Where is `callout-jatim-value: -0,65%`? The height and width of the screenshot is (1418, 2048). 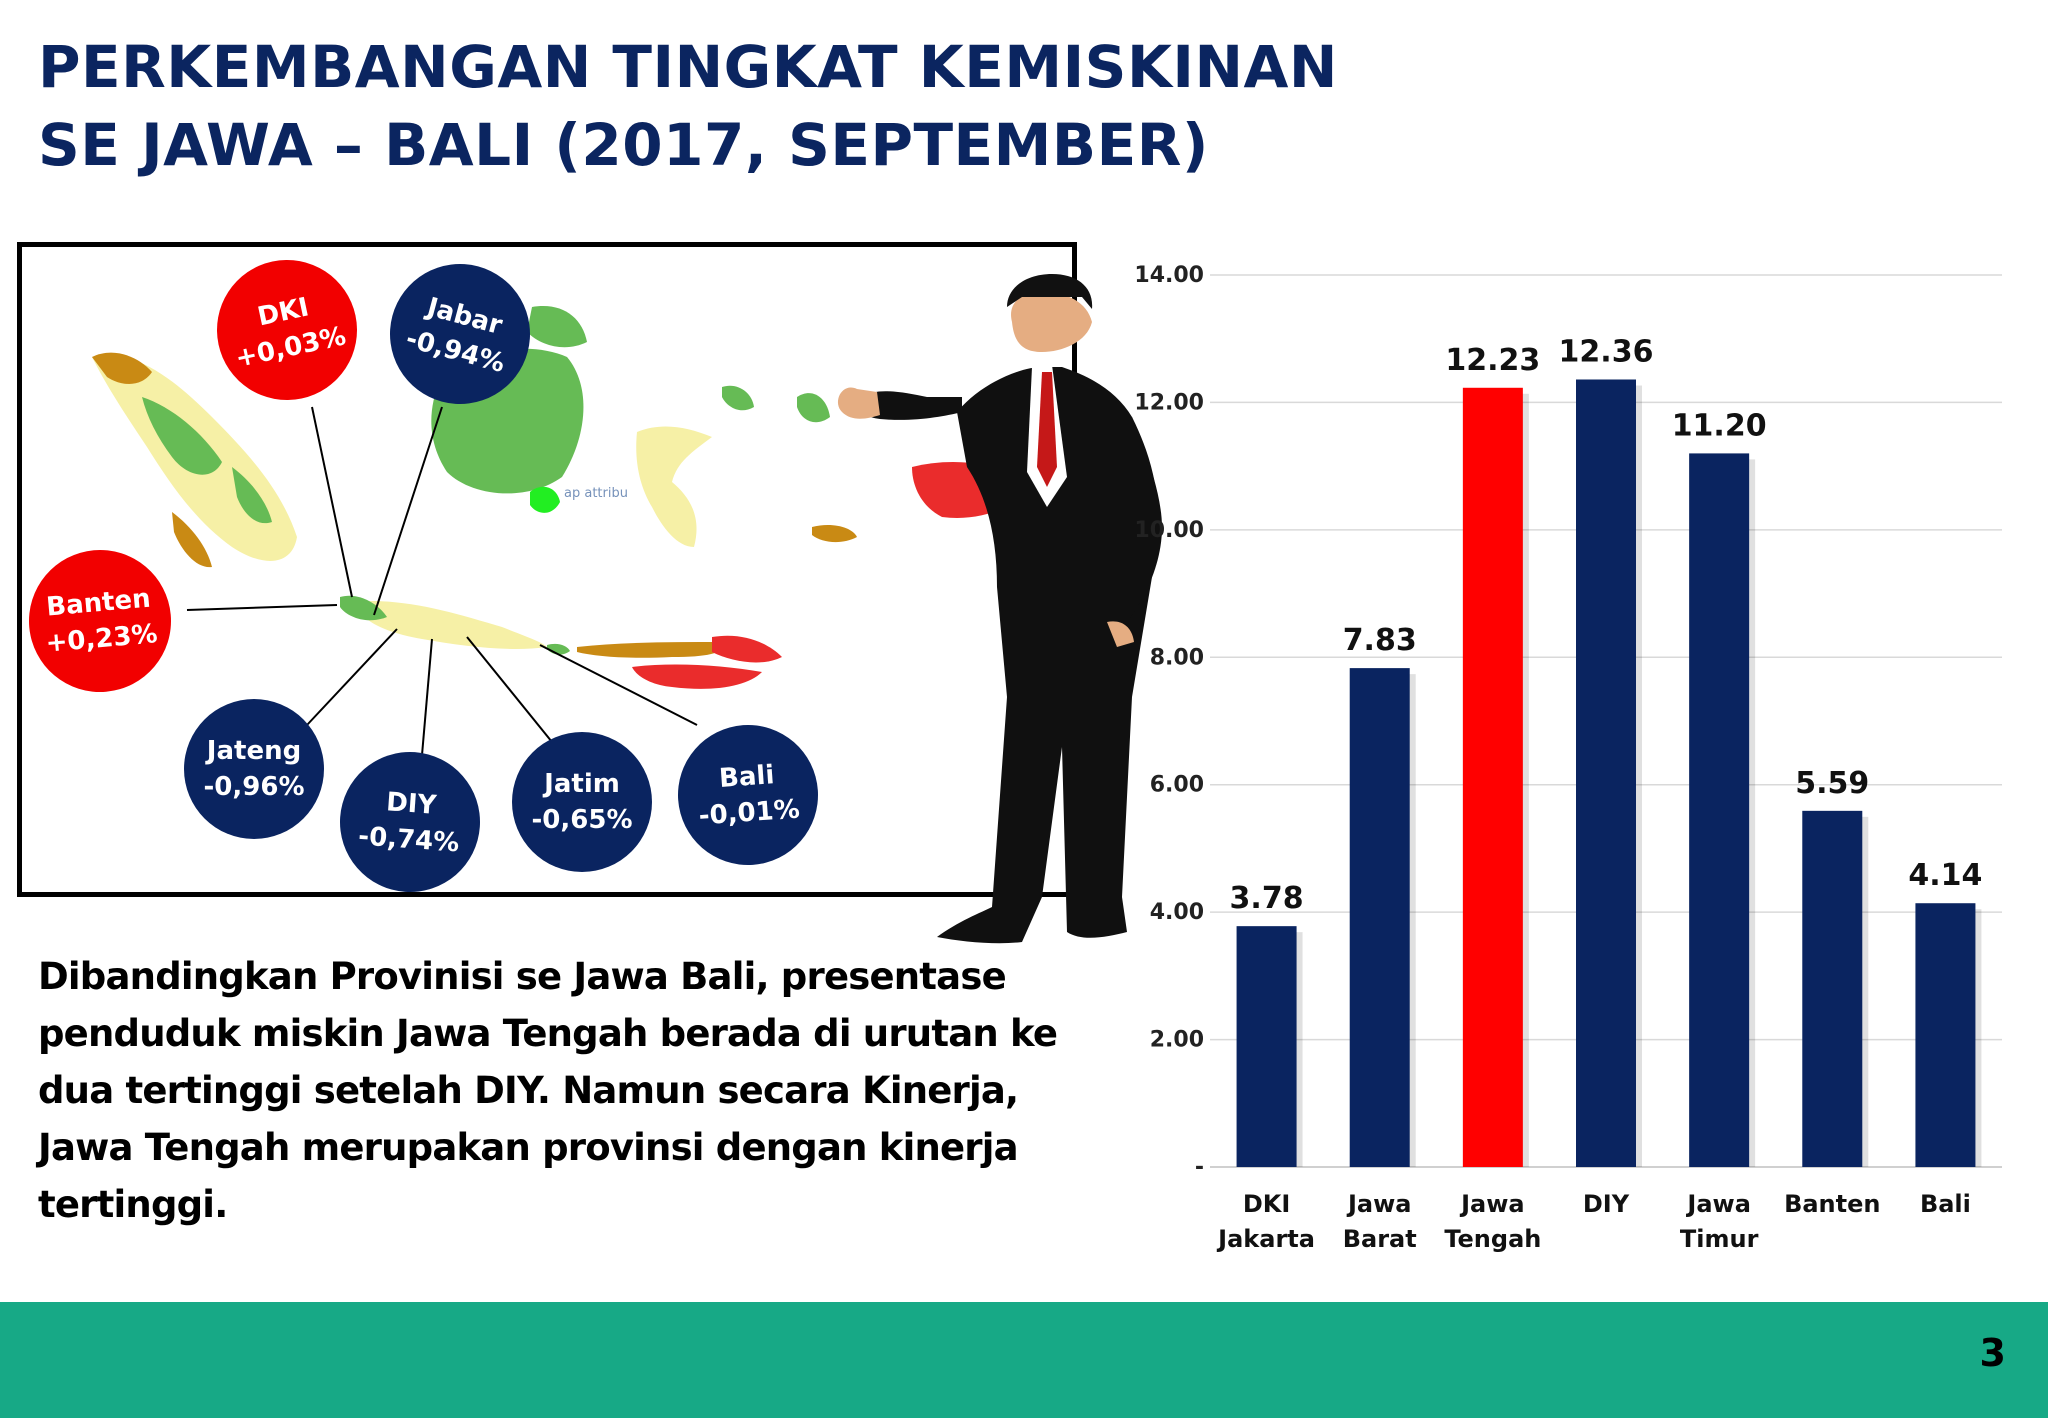 callout-jatim-value: -0,65% is located at coordinates (582, 820).